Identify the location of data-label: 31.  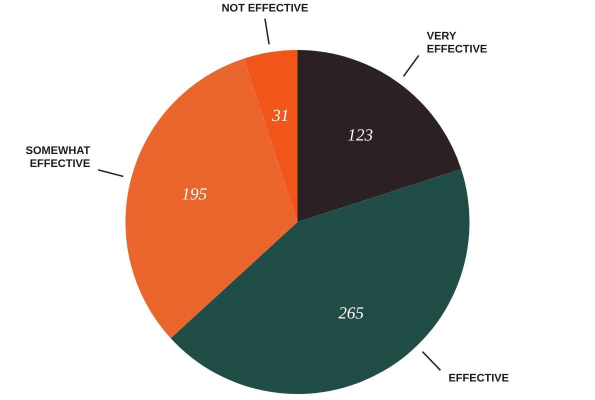
(280, 116).